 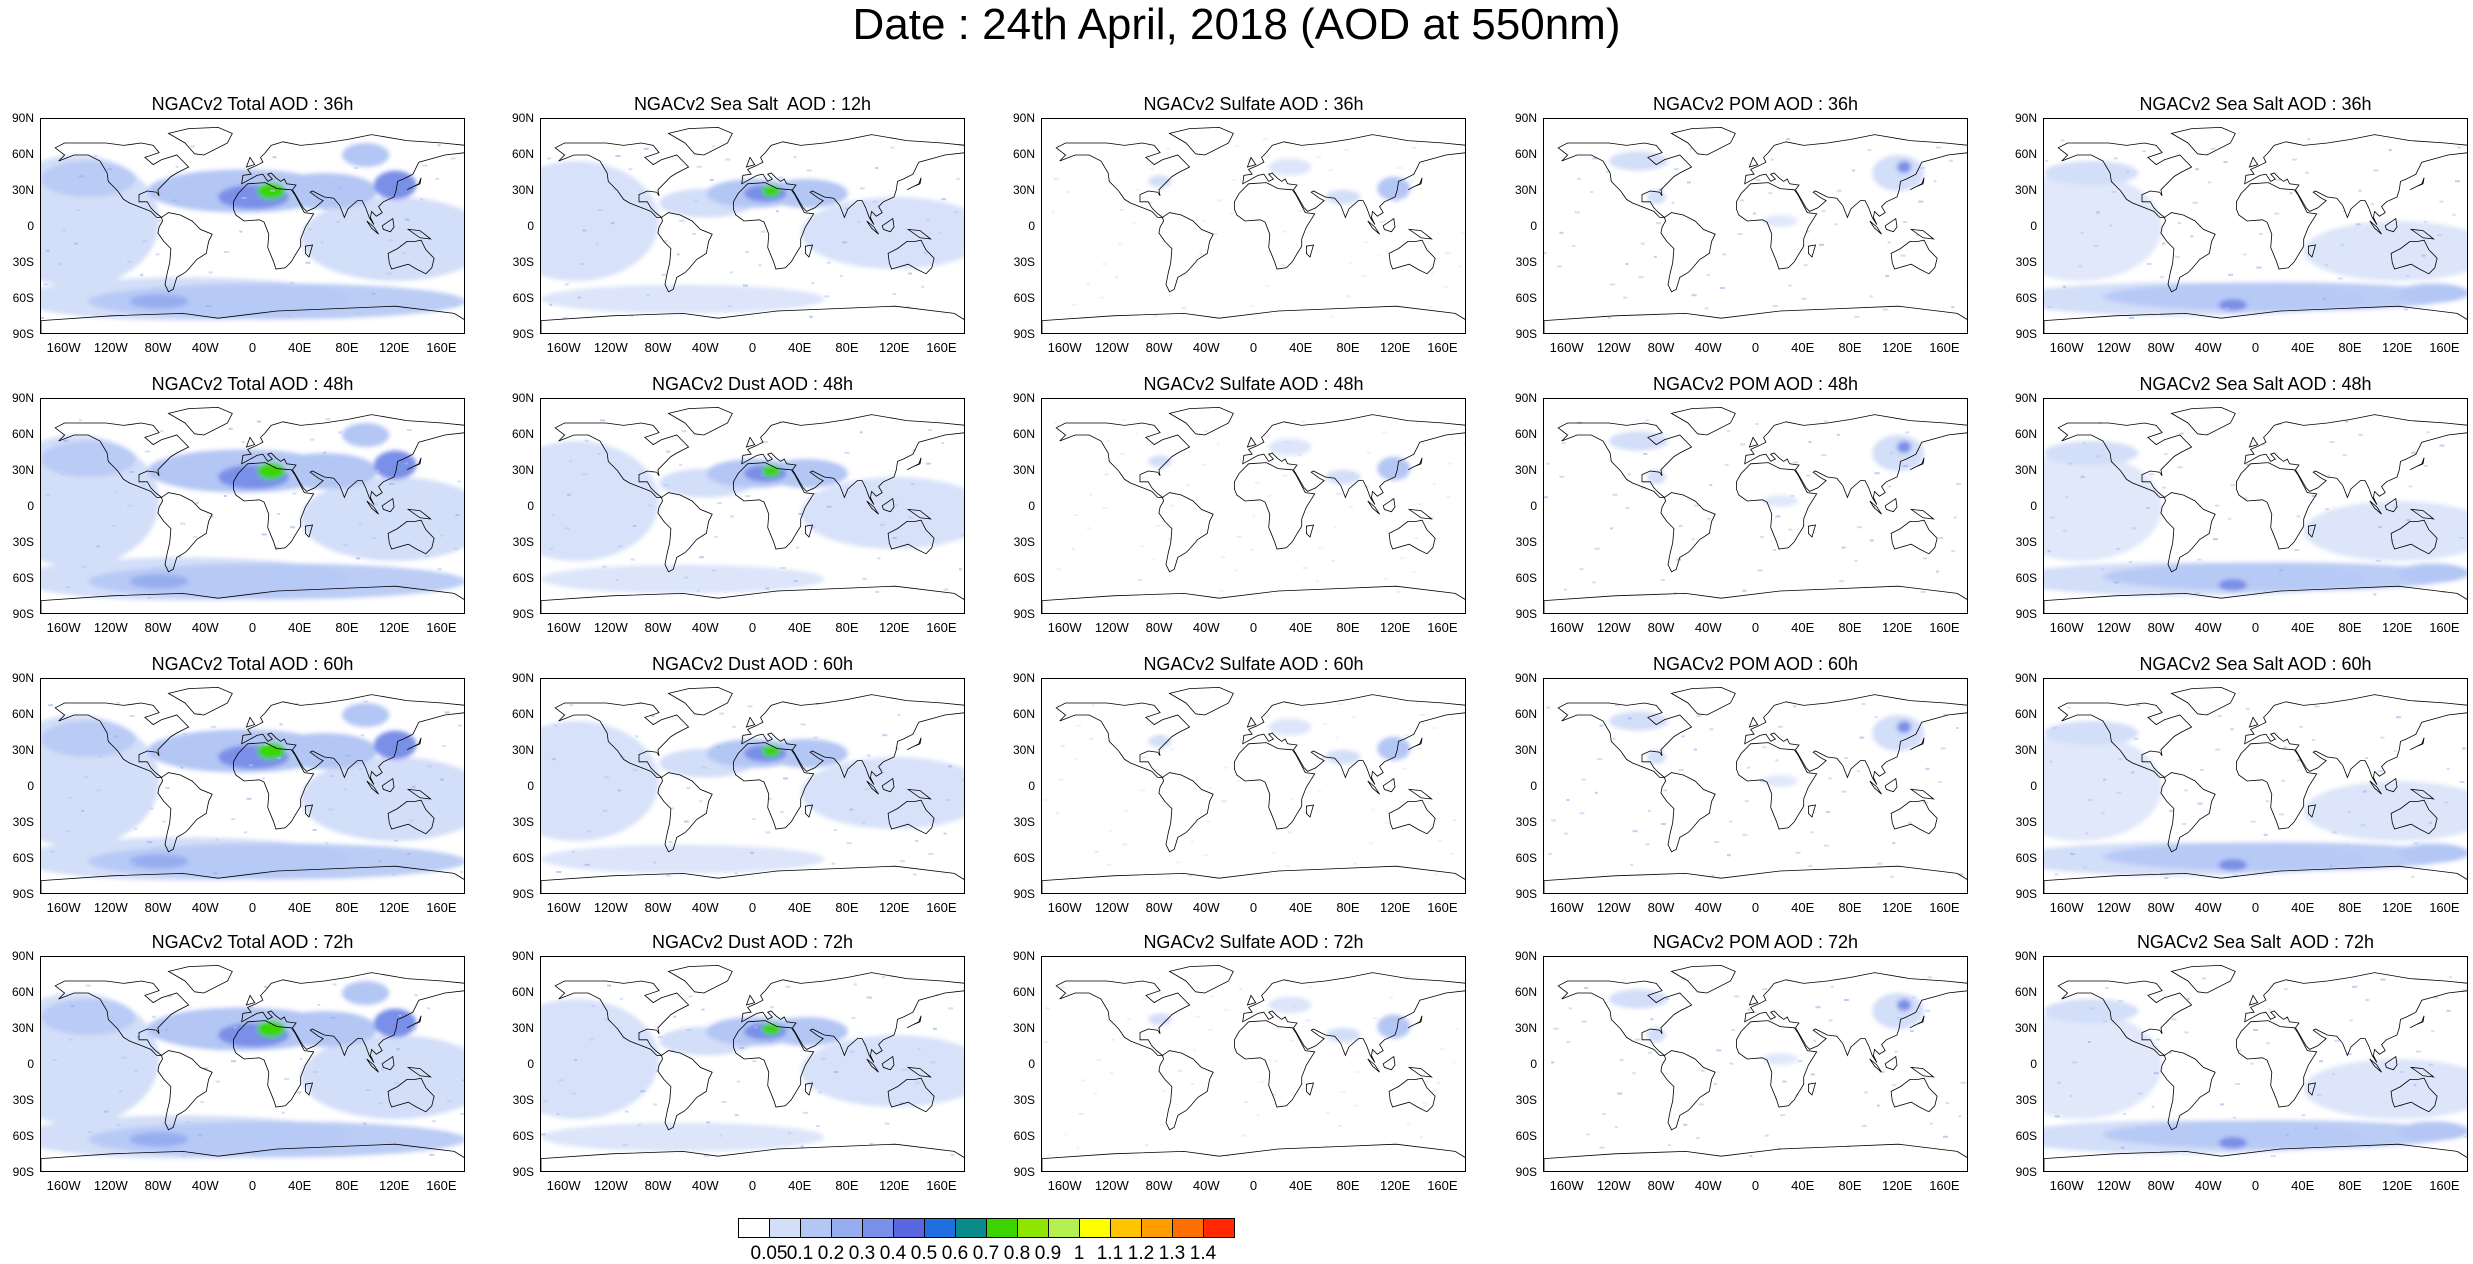 I want to click on colorbar-swatch, so click(x=1157, y=1228).